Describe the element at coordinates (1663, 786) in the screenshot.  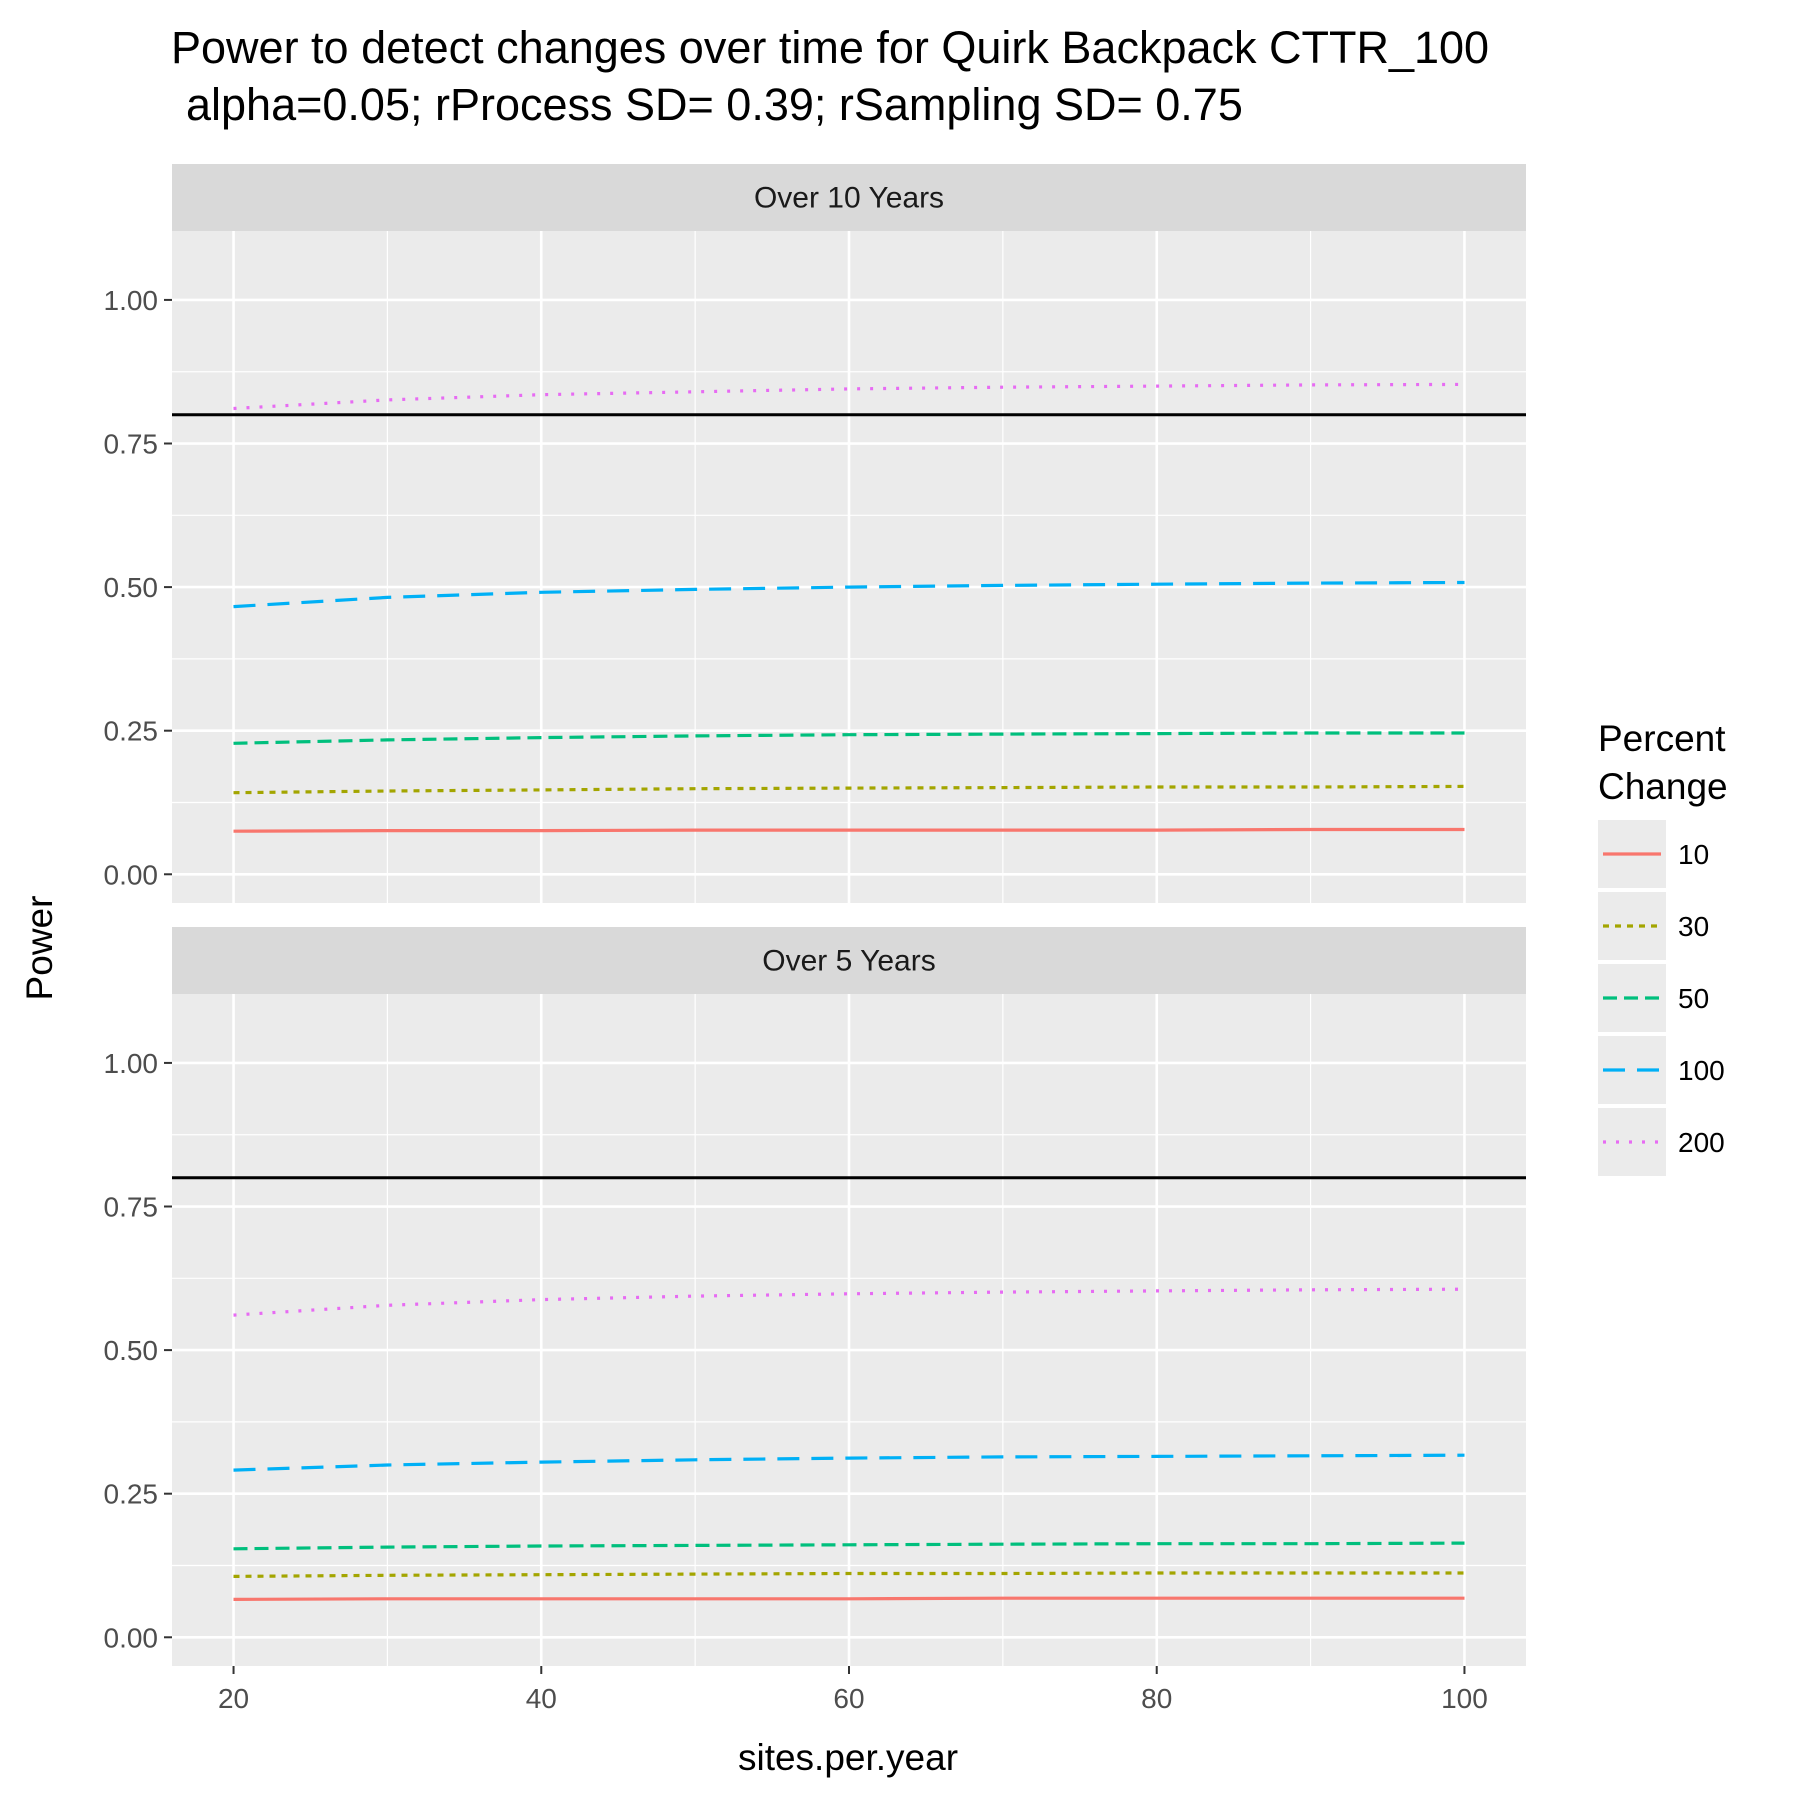
I see `legend-title-line-2: Change` at that location.